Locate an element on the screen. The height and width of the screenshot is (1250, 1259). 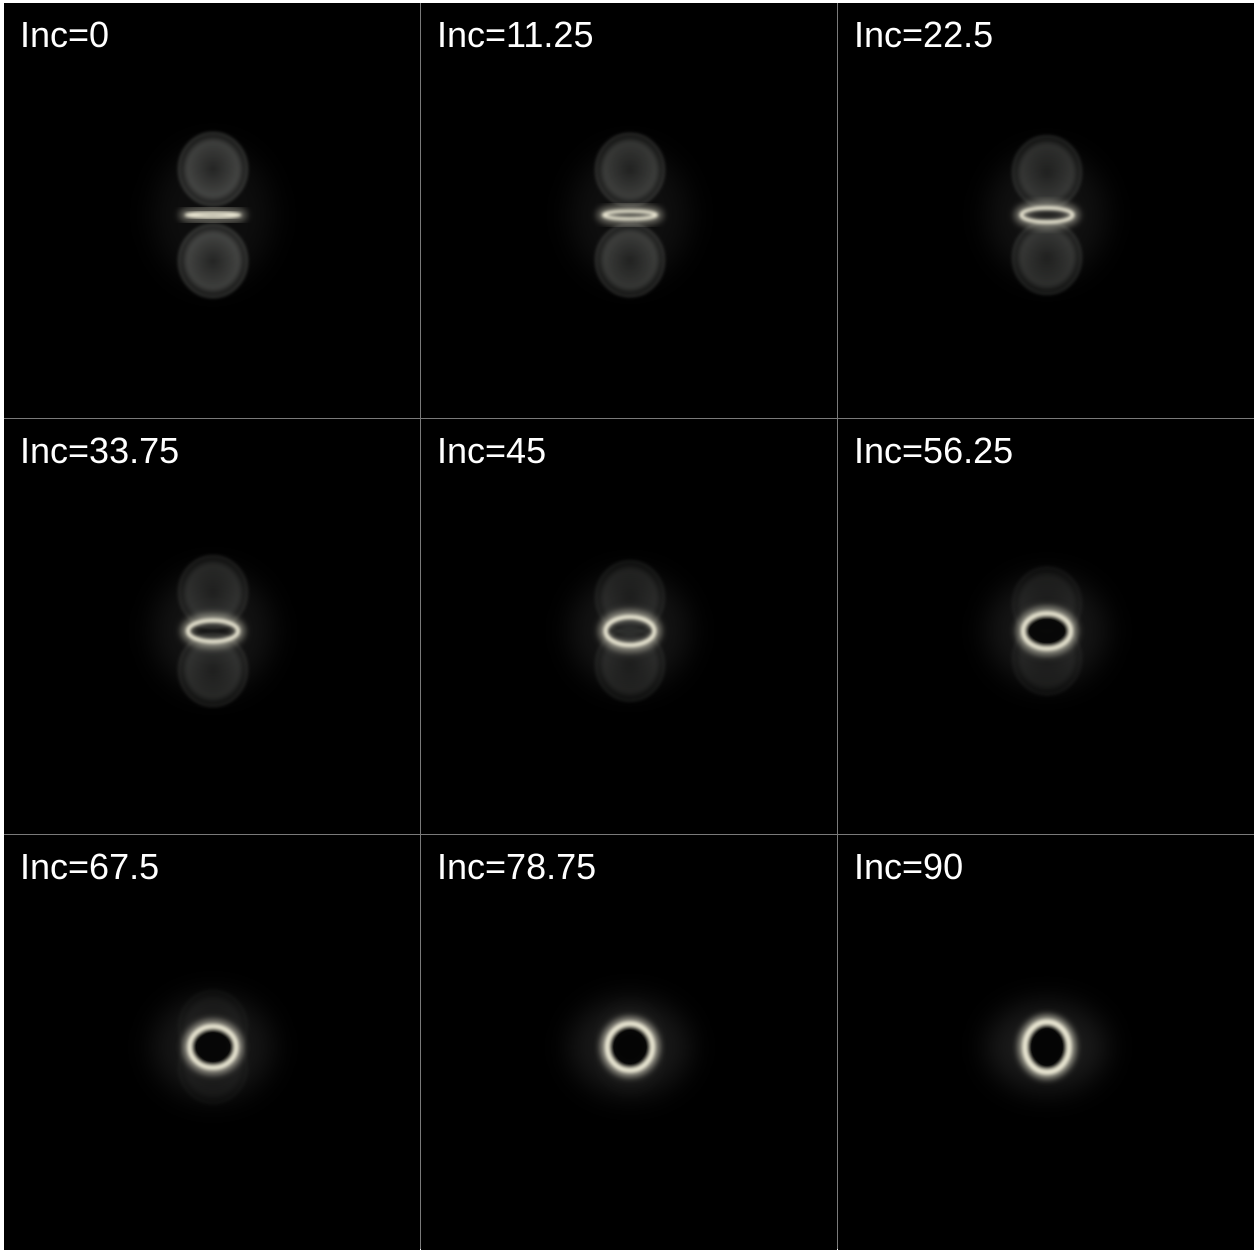
panel-inc-33-75: Inc=33.75 is located at coordinates (212, 626).